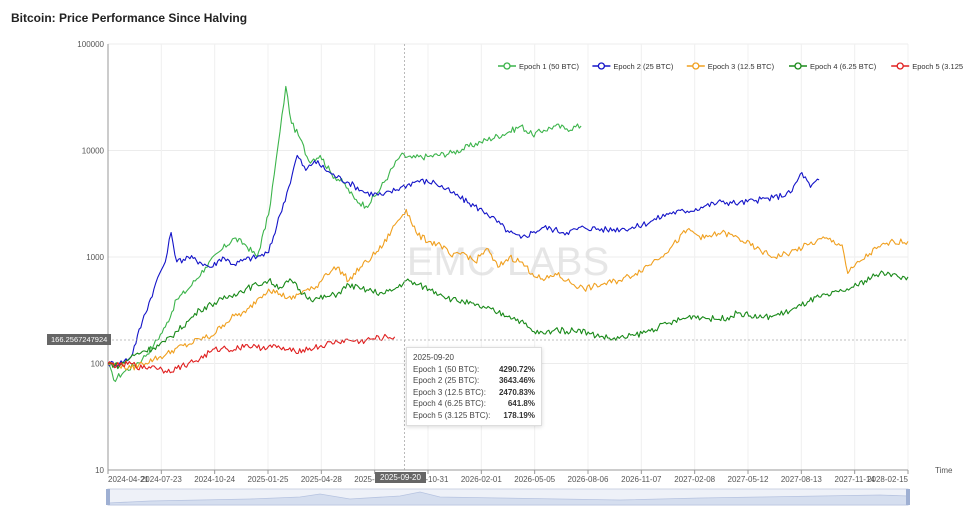  Describe the element at coordinates (938, 66) in the screenshot. I see `legend-label: Epoch 5 (3.125 BTC)` at that location.